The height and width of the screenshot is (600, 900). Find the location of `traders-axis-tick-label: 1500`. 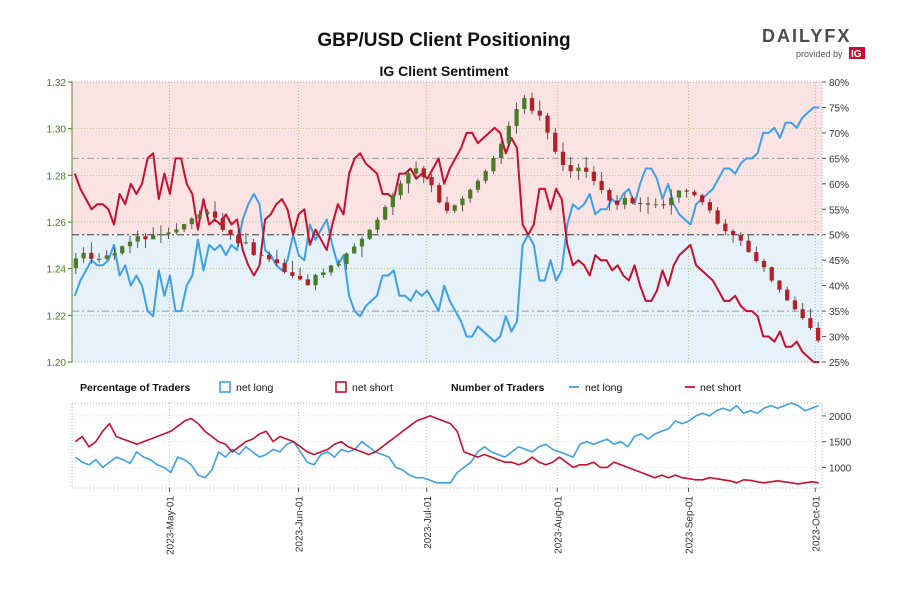

traders-axis-tick-label: 1500 is located at coordinates (840, 443).